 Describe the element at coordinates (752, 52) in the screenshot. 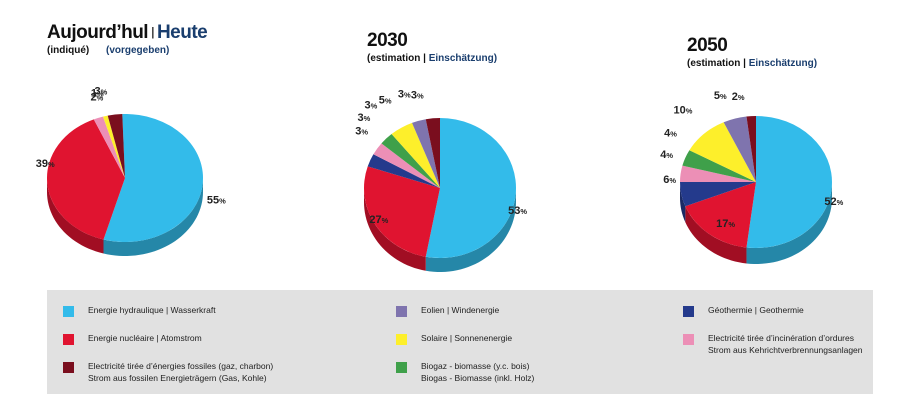

I see `chart-title-2050: 2050 (estimation | Einschätzung)` at that location.